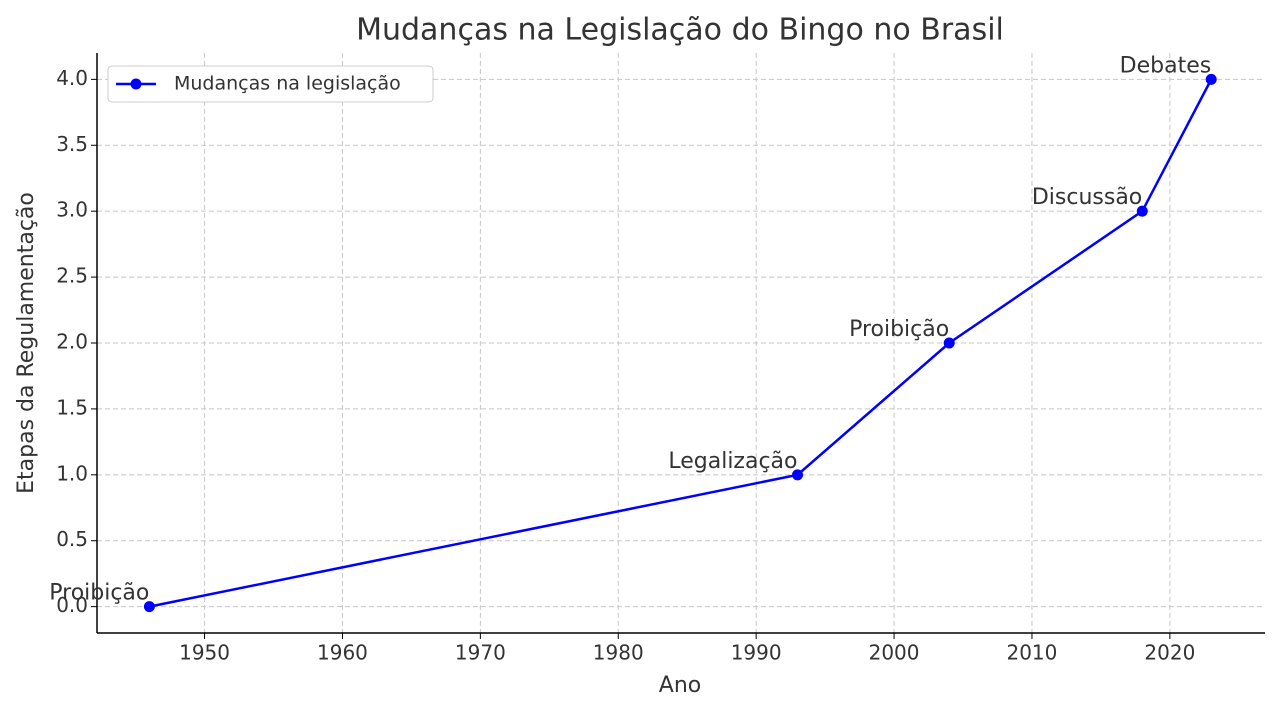  What do you see at coordinates (204, 653) in the screenshot?
I see `x-tick-label: 1950` at bounding box center [204, 653].